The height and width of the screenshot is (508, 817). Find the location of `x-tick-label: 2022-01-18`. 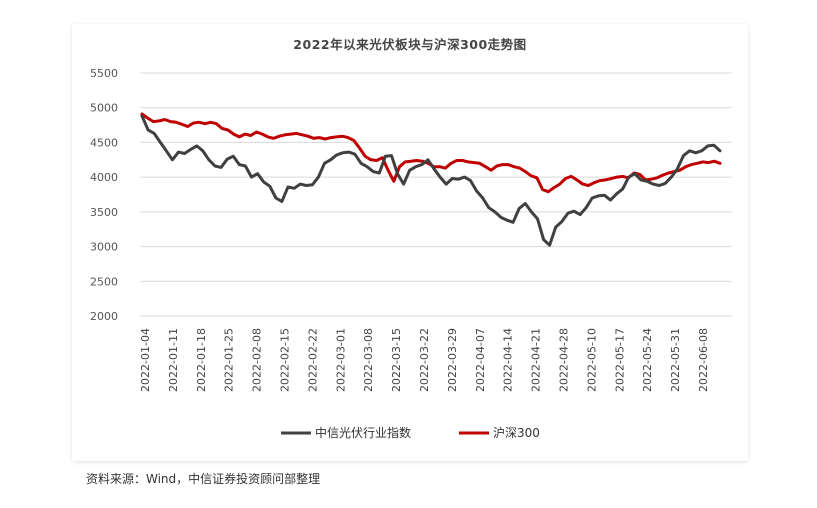

x-tick-label: 2022-01-18 is located at coordinates (201, 360).